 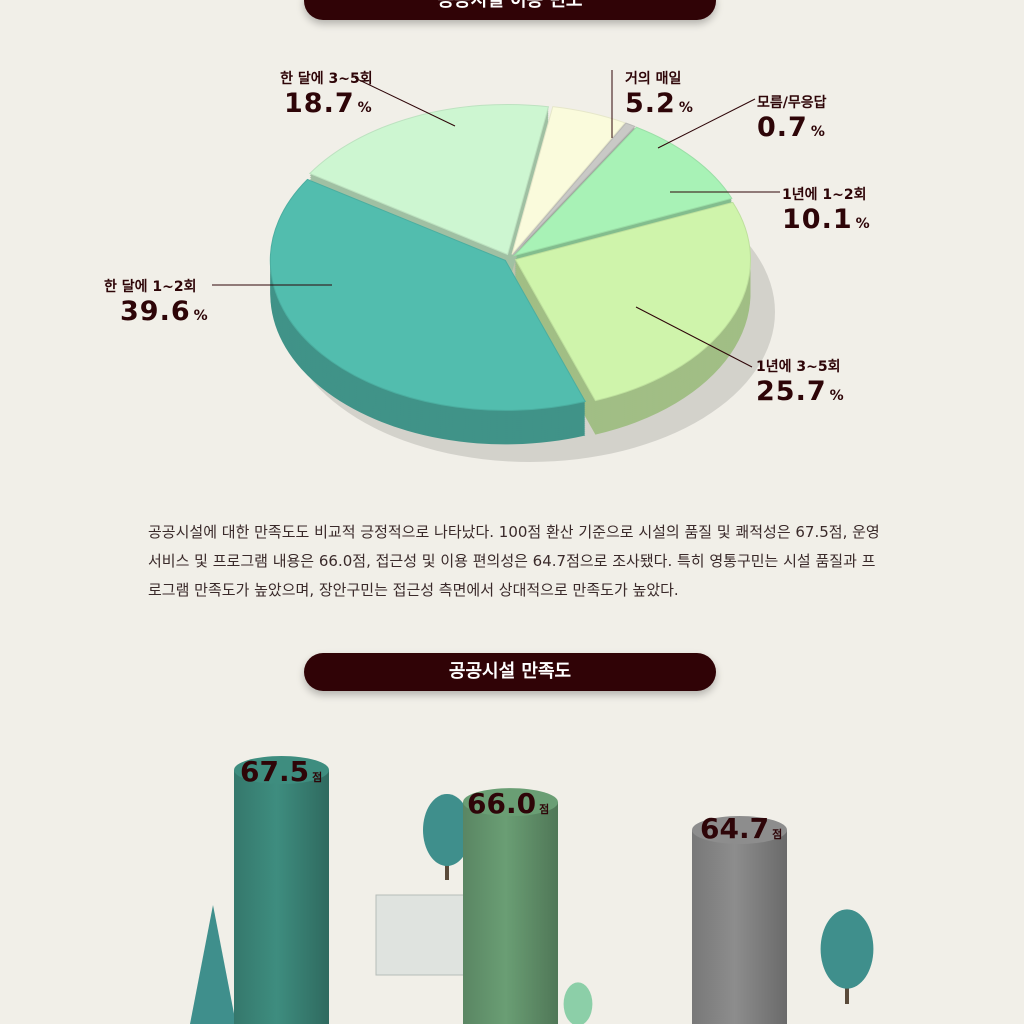 I want to click on label-monthly-1-2: 한 달에 1~2회 39.6%, so click(x=156, y=303).